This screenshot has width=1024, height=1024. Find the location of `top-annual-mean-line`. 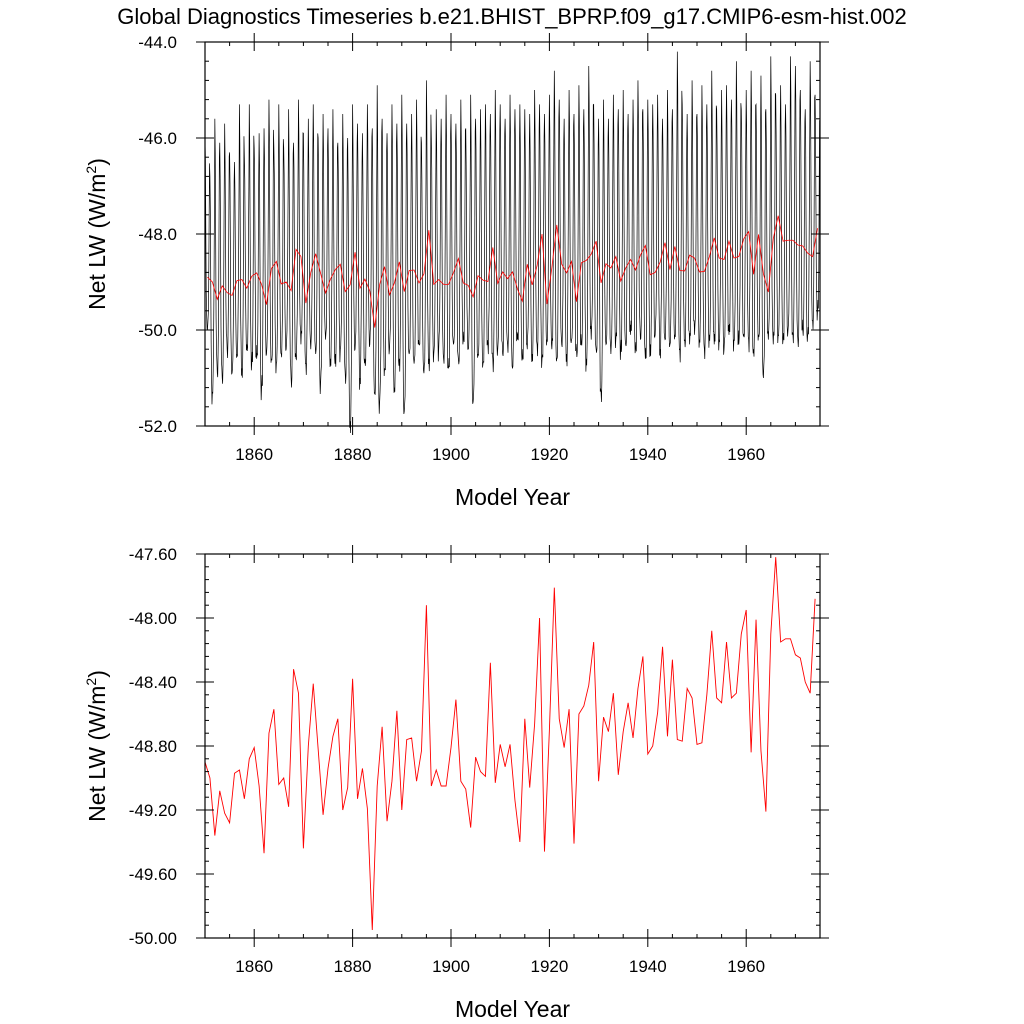

top-annual-mean-line is located at coordinates (512, 271).